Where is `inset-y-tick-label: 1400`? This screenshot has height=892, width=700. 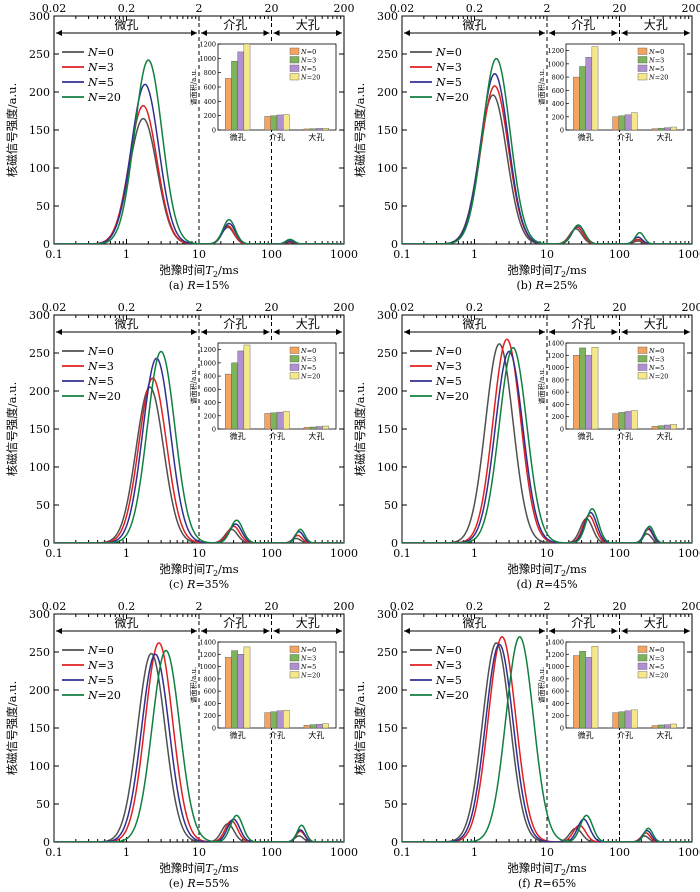
inset-y-tick-label: 1400 is located at coordinates (207, 643).